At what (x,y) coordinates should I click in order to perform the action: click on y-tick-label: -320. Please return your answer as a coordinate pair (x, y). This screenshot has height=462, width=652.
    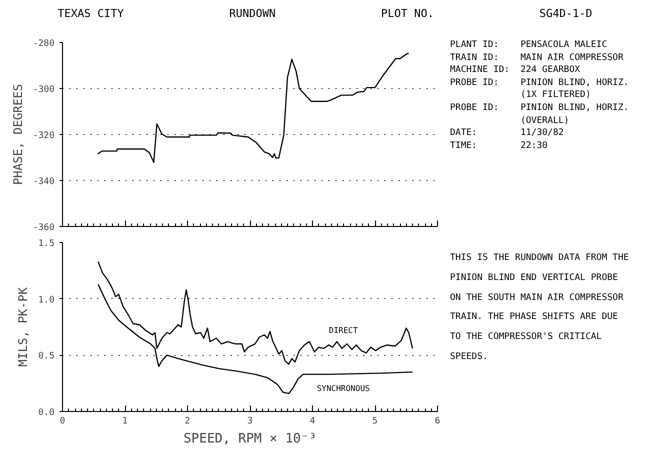
    Looking at the image, I should click on (43, 136).